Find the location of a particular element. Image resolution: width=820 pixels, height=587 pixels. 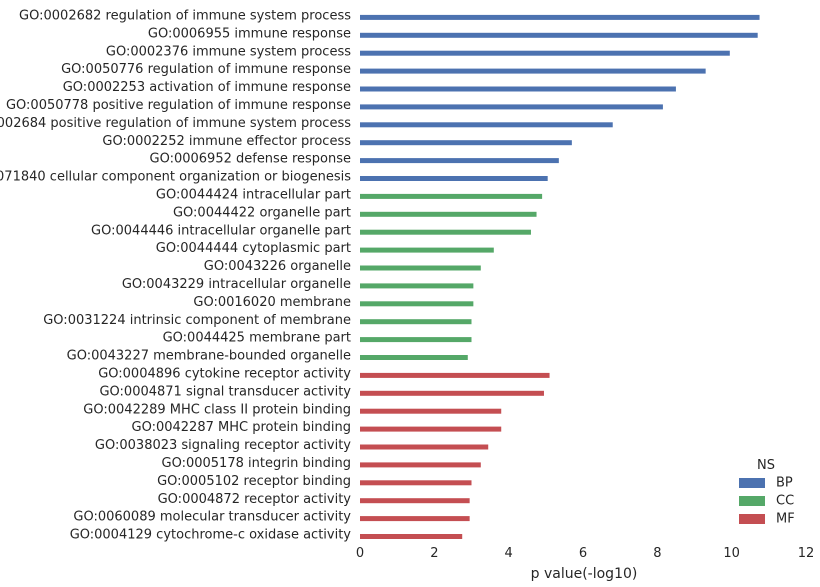

y-tick-label: GO:0004872 receptor activity is located at coordinates (255, 499).